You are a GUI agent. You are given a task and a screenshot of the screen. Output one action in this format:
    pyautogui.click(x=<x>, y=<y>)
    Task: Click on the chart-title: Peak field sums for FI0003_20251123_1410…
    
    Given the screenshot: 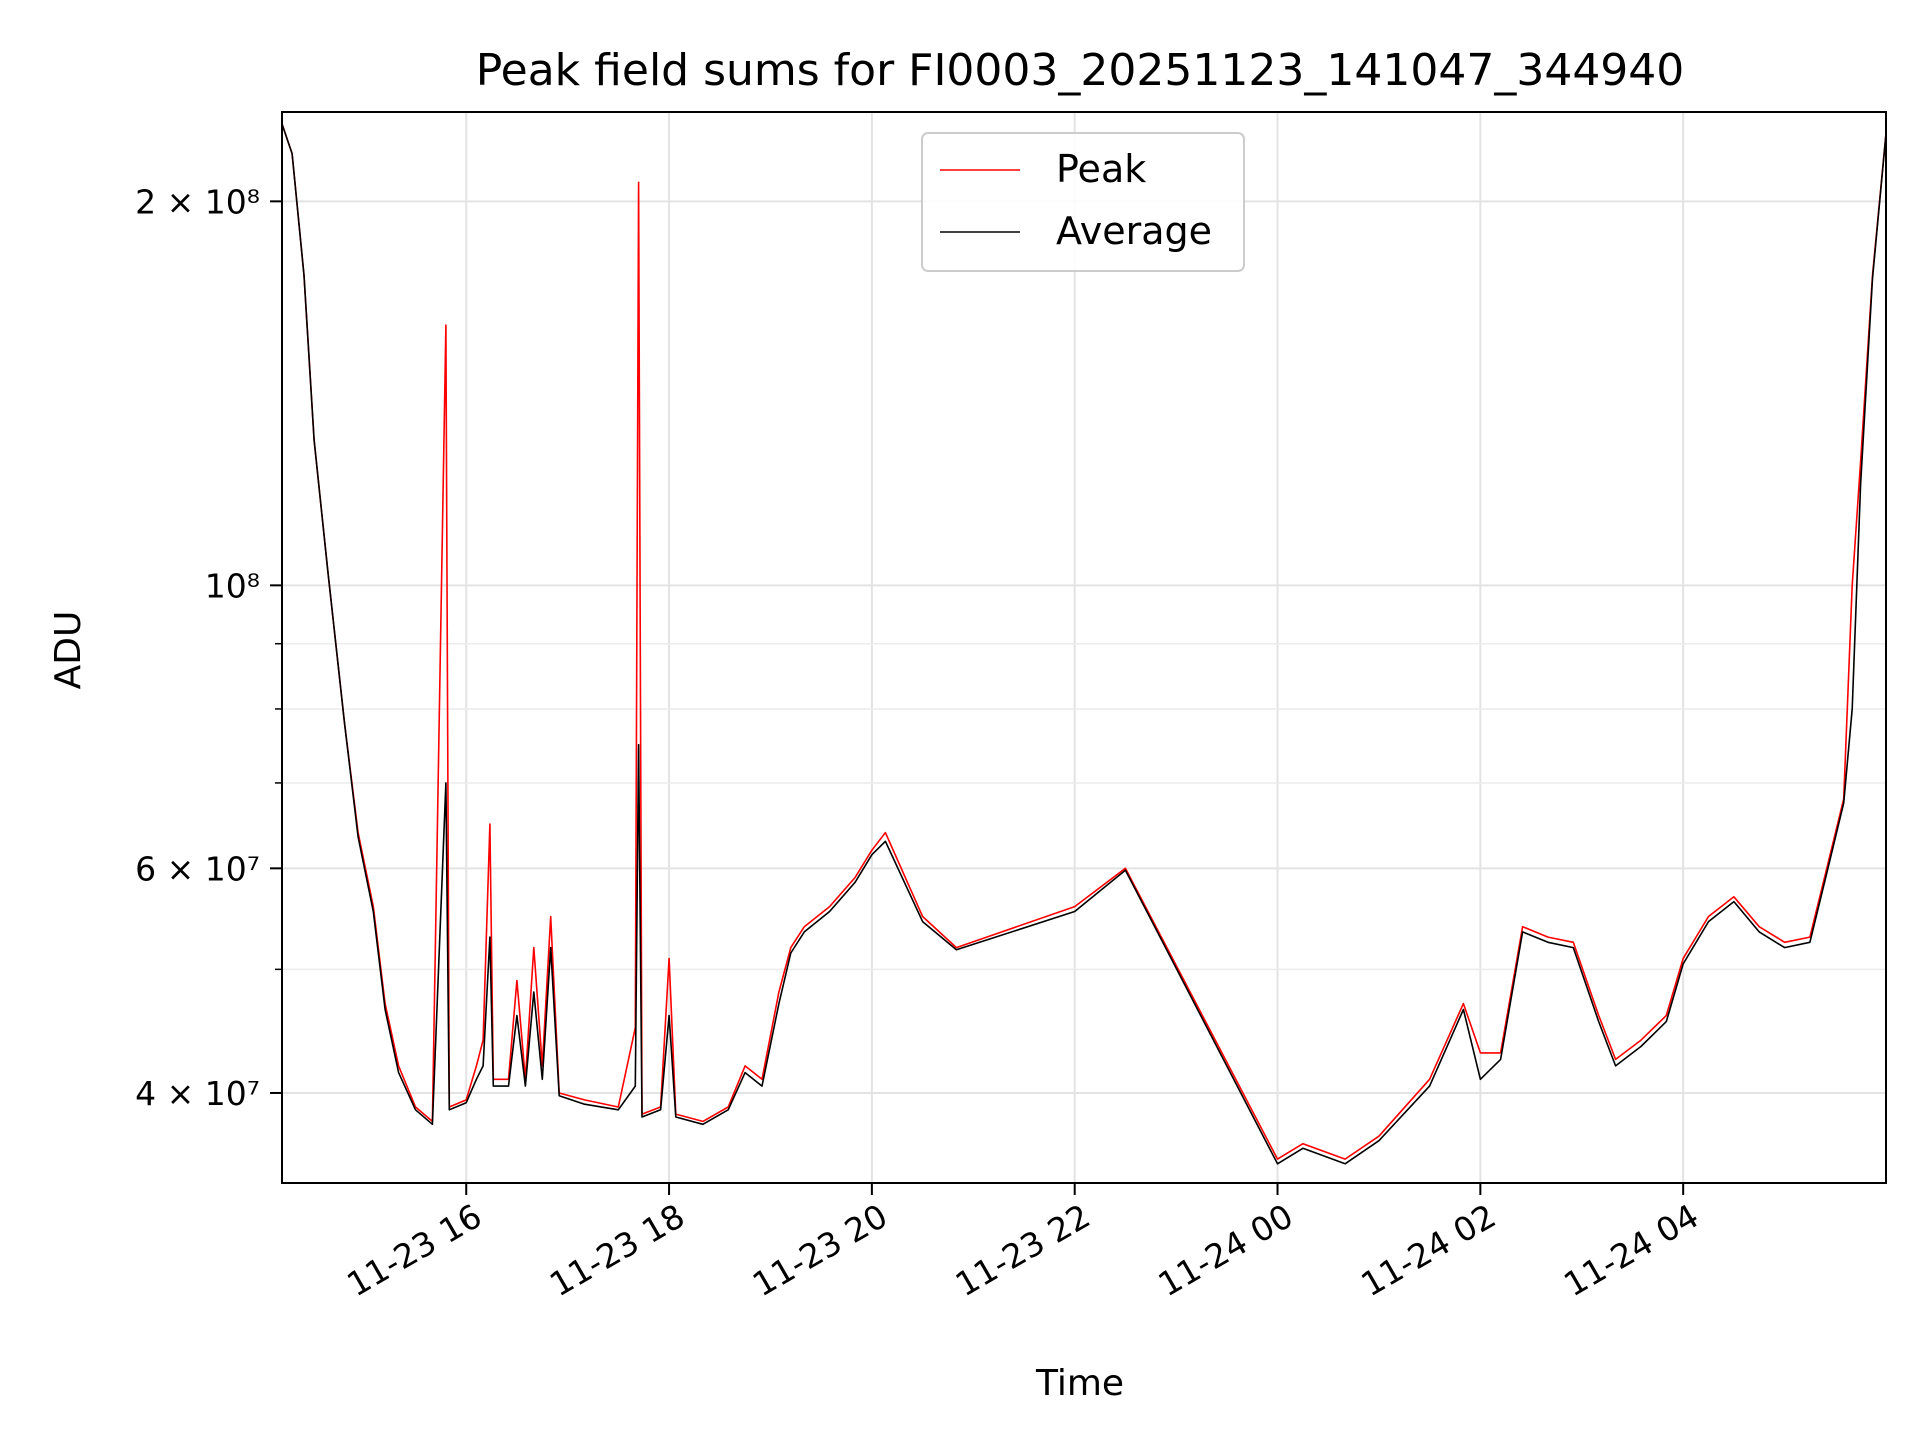 What is the action you would take?
    pyautogui.click(x=1080, y=70)
    